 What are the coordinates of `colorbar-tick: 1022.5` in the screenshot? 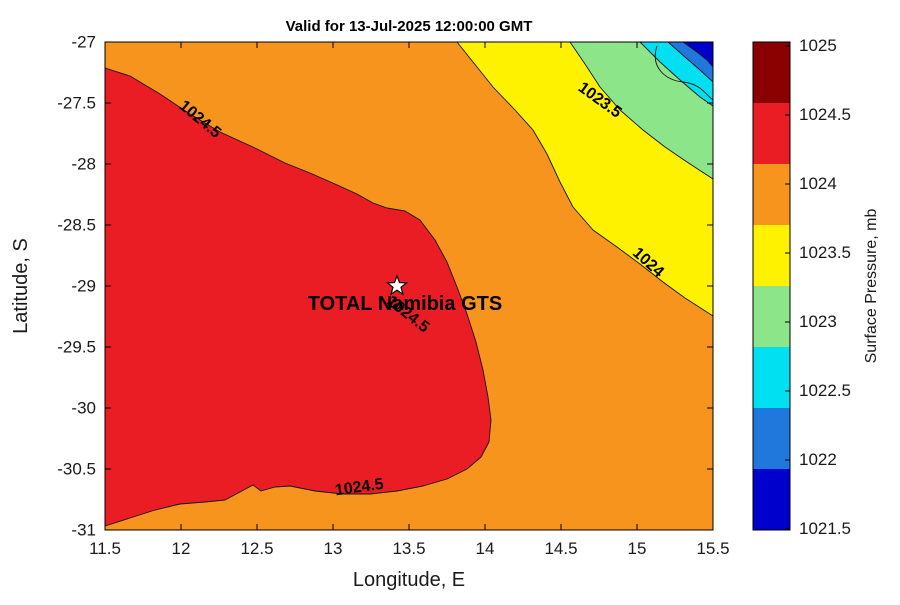 It's located at (825, 390).